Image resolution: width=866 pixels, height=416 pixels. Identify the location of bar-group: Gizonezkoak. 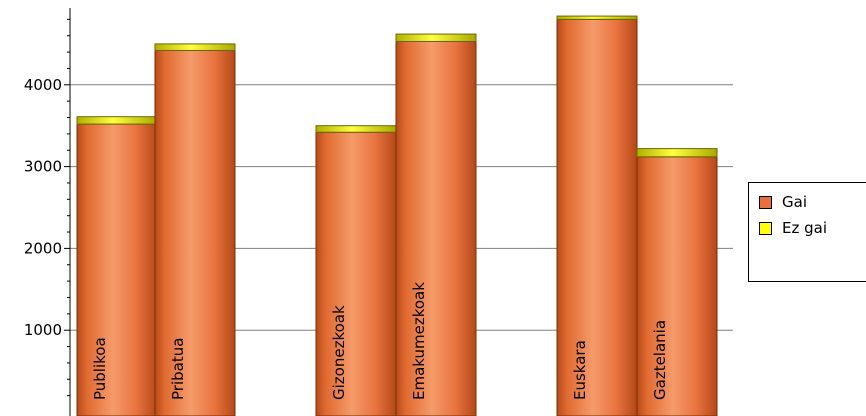
(356, 270).